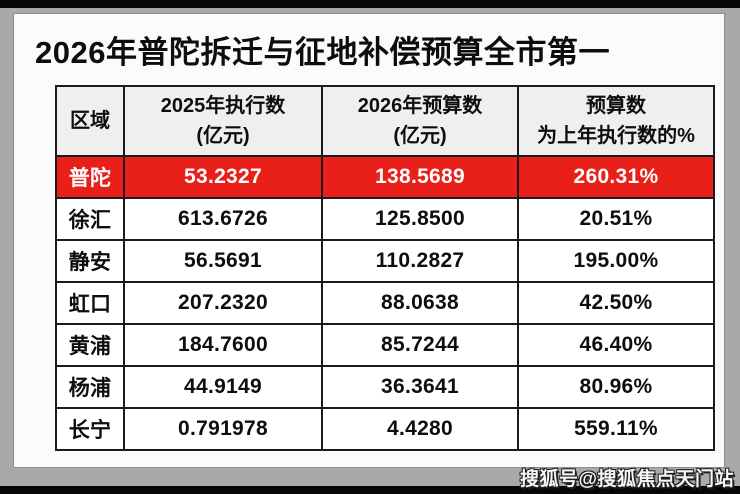 This screenshot has width=740, height=494. What do you see at coordinates (616, 345) in the screenshot?
I see `ratio-cell: 46.40%` at bounding box center [616, 345].